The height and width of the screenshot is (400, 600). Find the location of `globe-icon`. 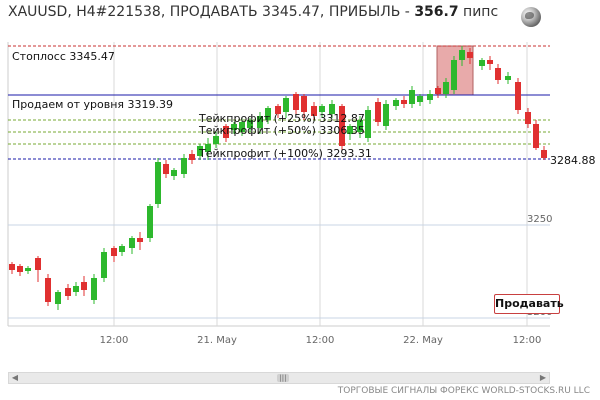

globe-icon is located at coordinates (531, 17).